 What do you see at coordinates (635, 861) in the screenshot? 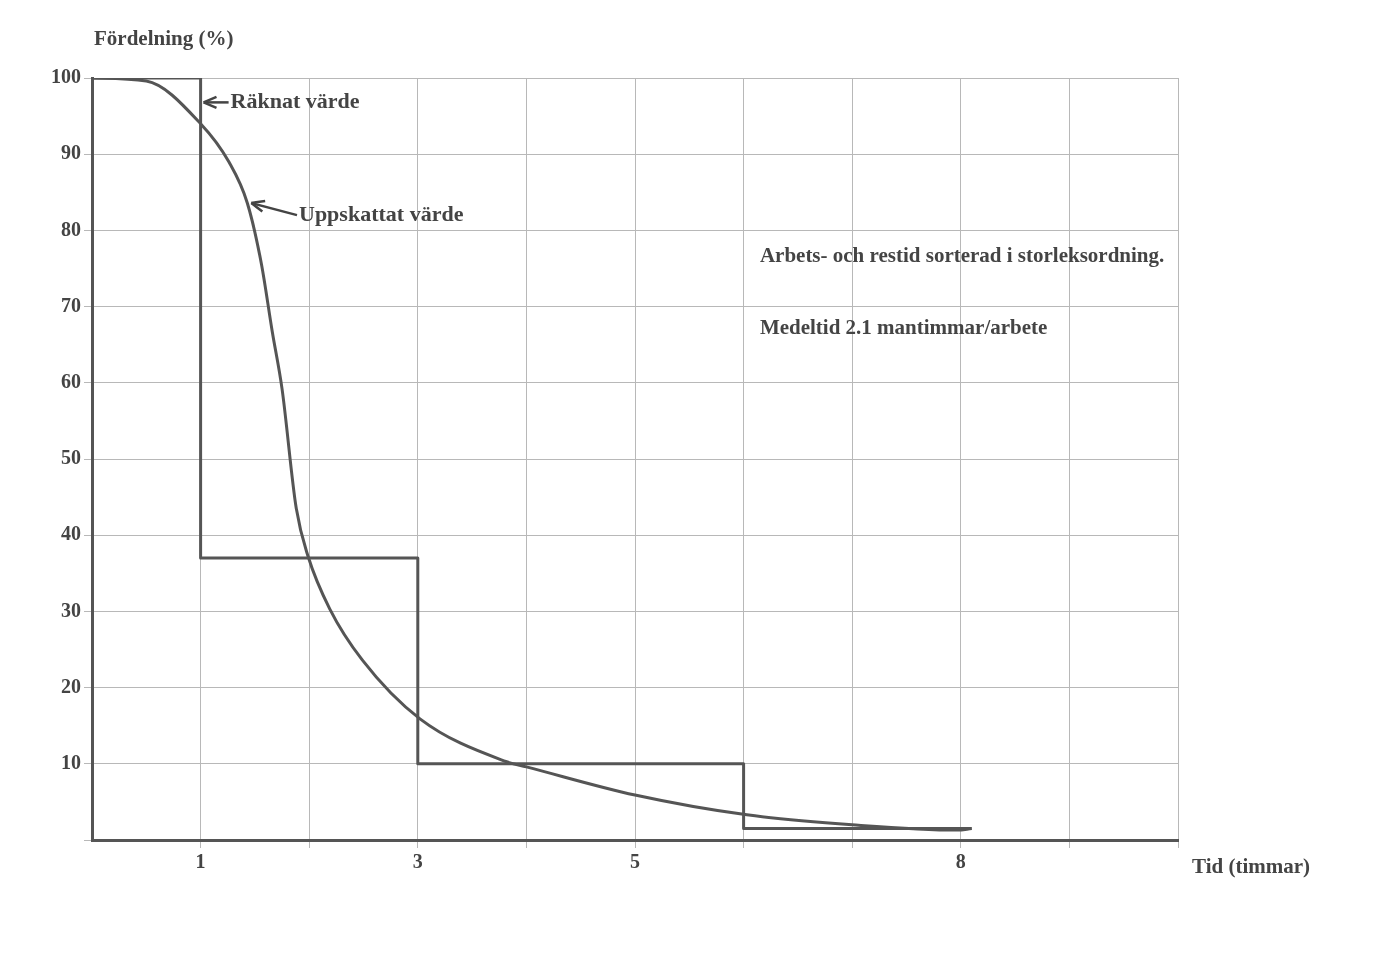
I see `x-tick-label: 5` at bounding box center [635, 861].